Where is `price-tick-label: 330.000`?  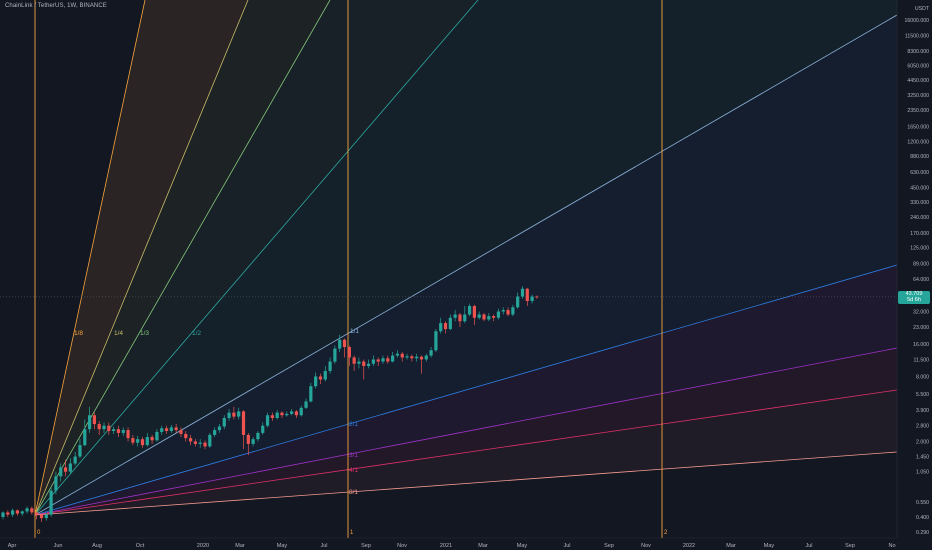
price-tick-label: 330.000 is located at coordinates (919, 203).